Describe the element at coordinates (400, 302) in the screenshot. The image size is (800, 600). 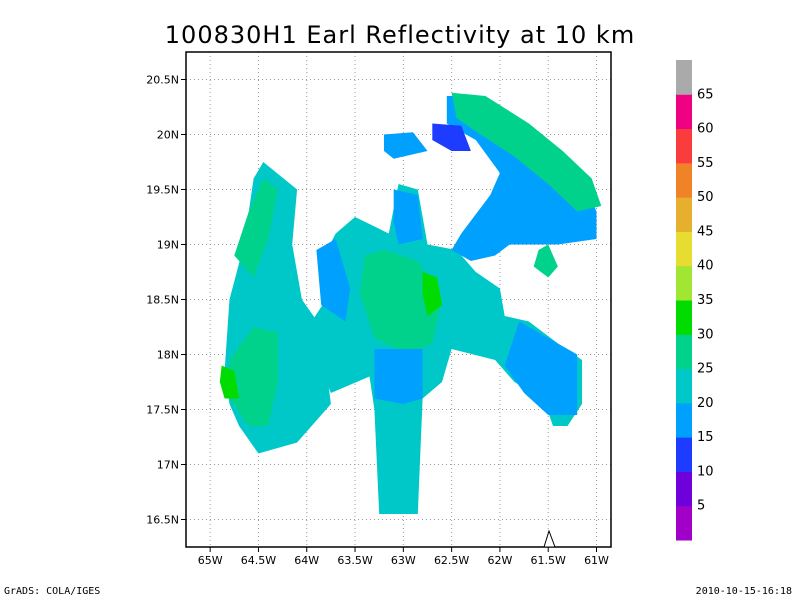
I see `region-center-cyan` at that location.